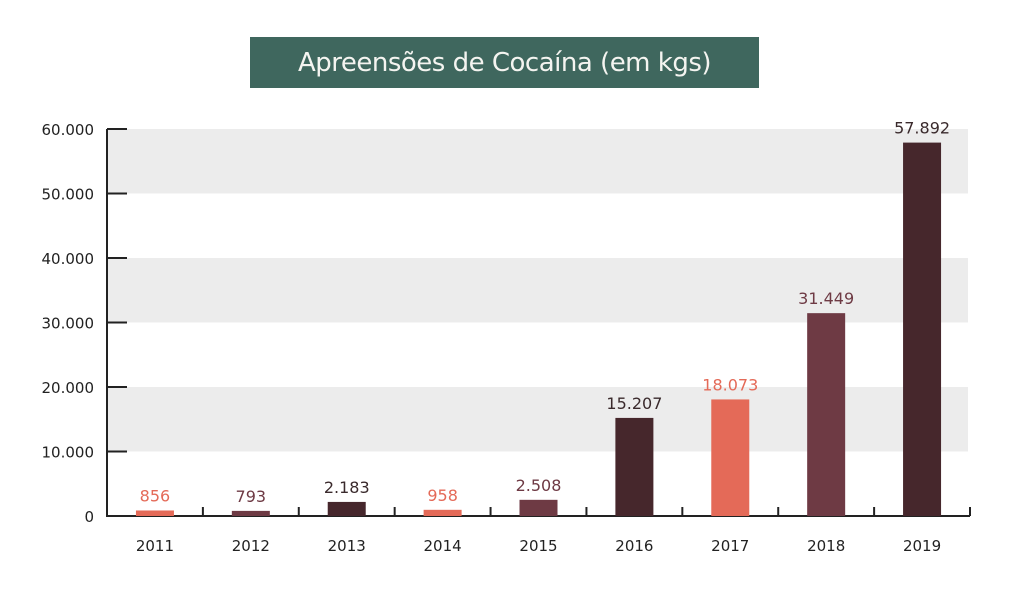 The width and height of the screenshot is (1024, 593). What do you see at coordinates (443, 546) in the screenshot?
I see `x-tick-label: 2014` at bounding box center [443, 546].